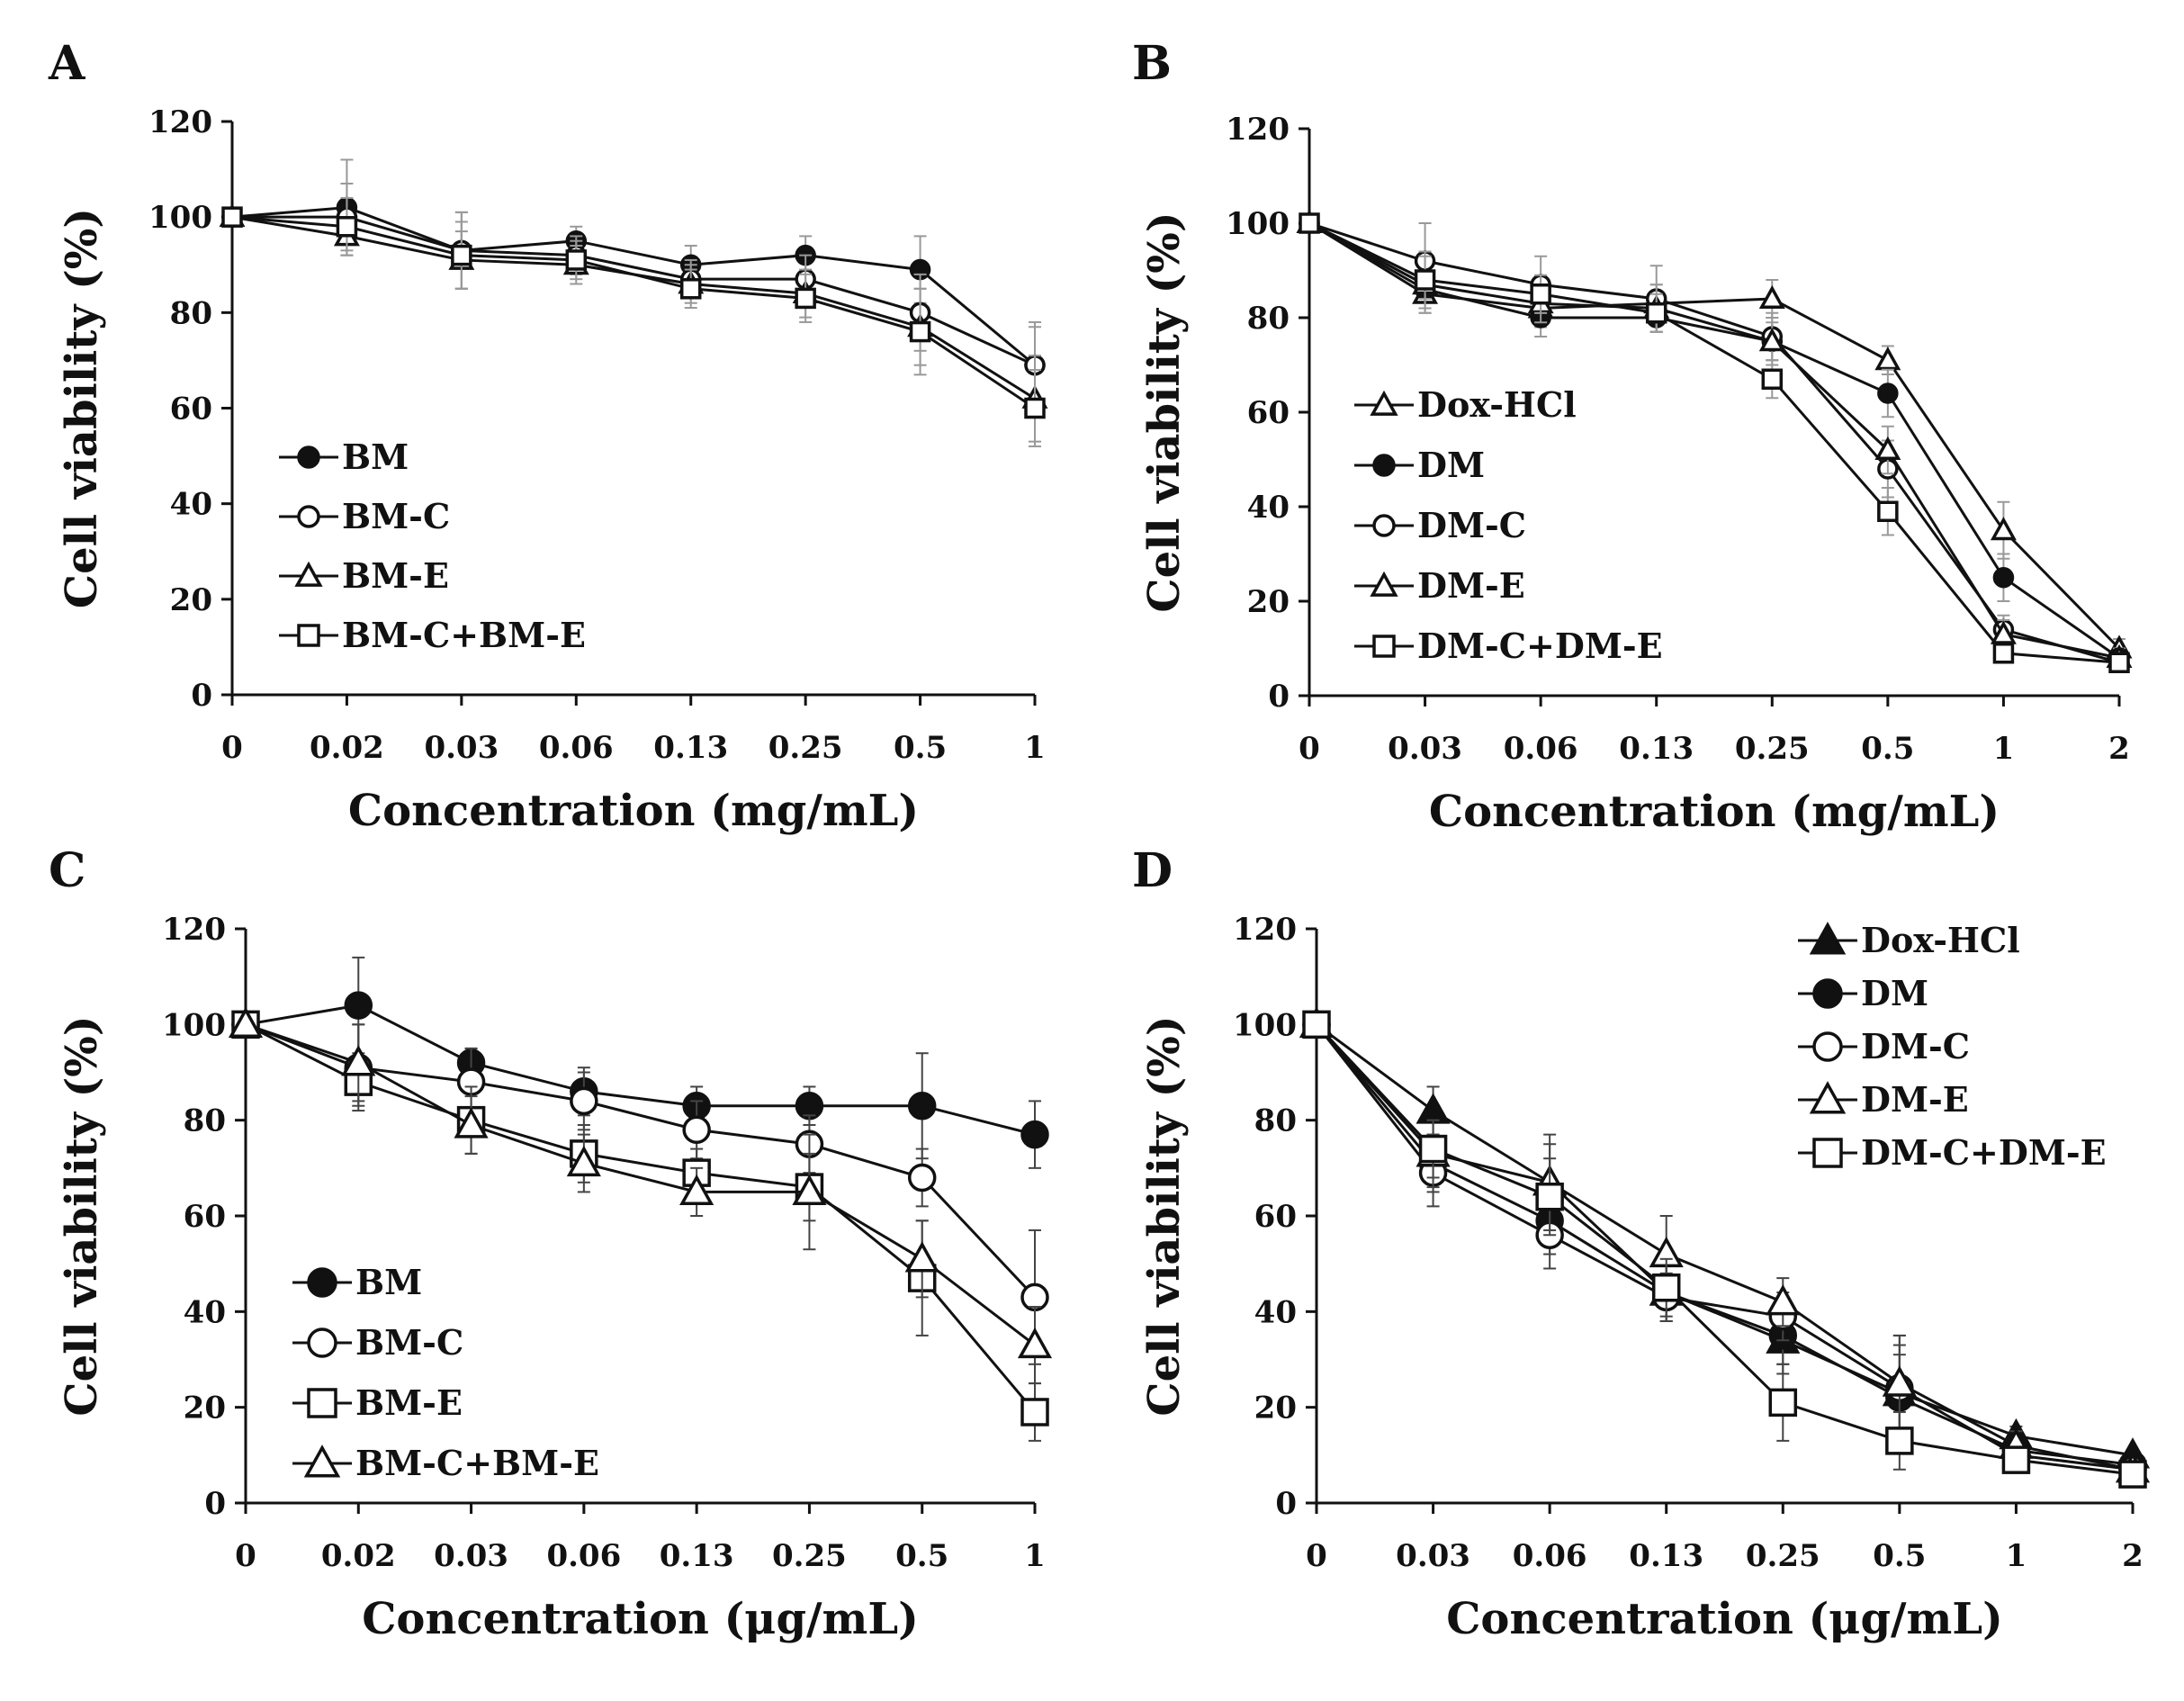  Describe the element at coordinates (375, 456) in the screenshot. I see `legend-label: BM` at that location.